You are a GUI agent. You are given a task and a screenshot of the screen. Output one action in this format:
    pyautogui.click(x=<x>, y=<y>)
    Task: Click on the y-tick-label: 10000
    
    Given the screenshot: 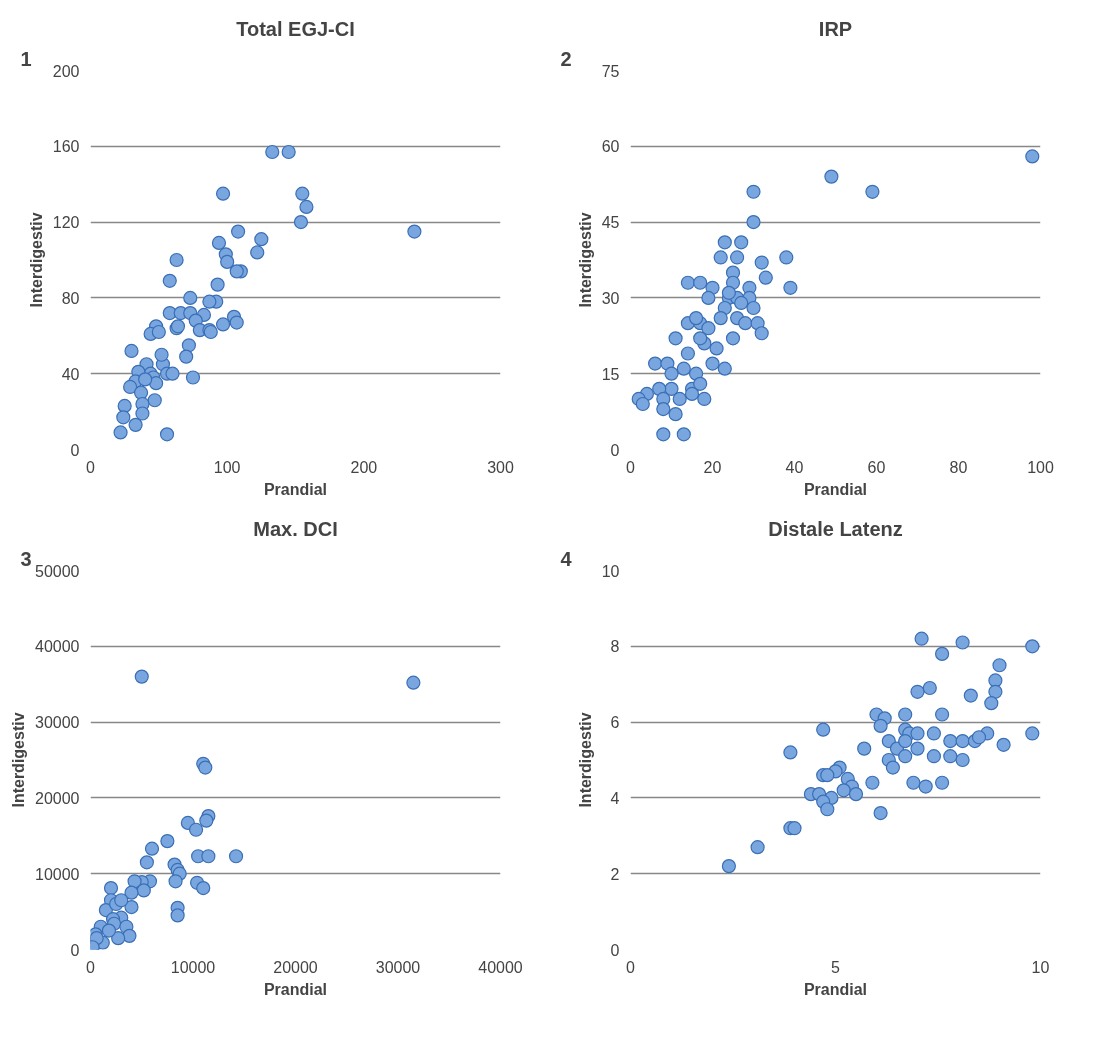 What is the action you would take?
    pyautogui.click(x=57, y=874)
    